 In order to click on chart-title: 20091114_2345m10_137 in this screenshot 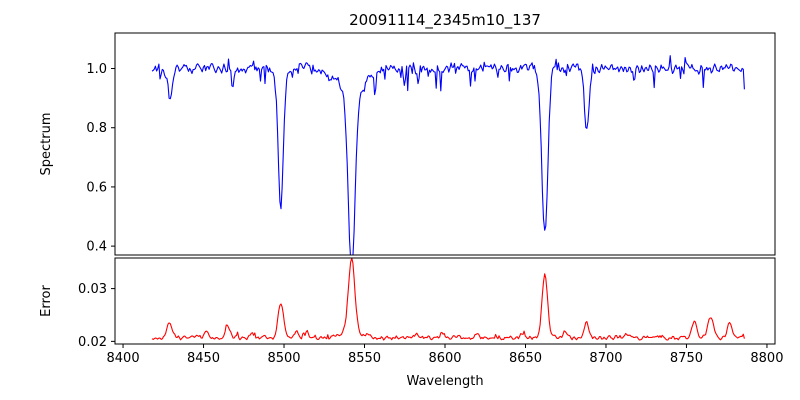, I will do `click(445, 20)`.